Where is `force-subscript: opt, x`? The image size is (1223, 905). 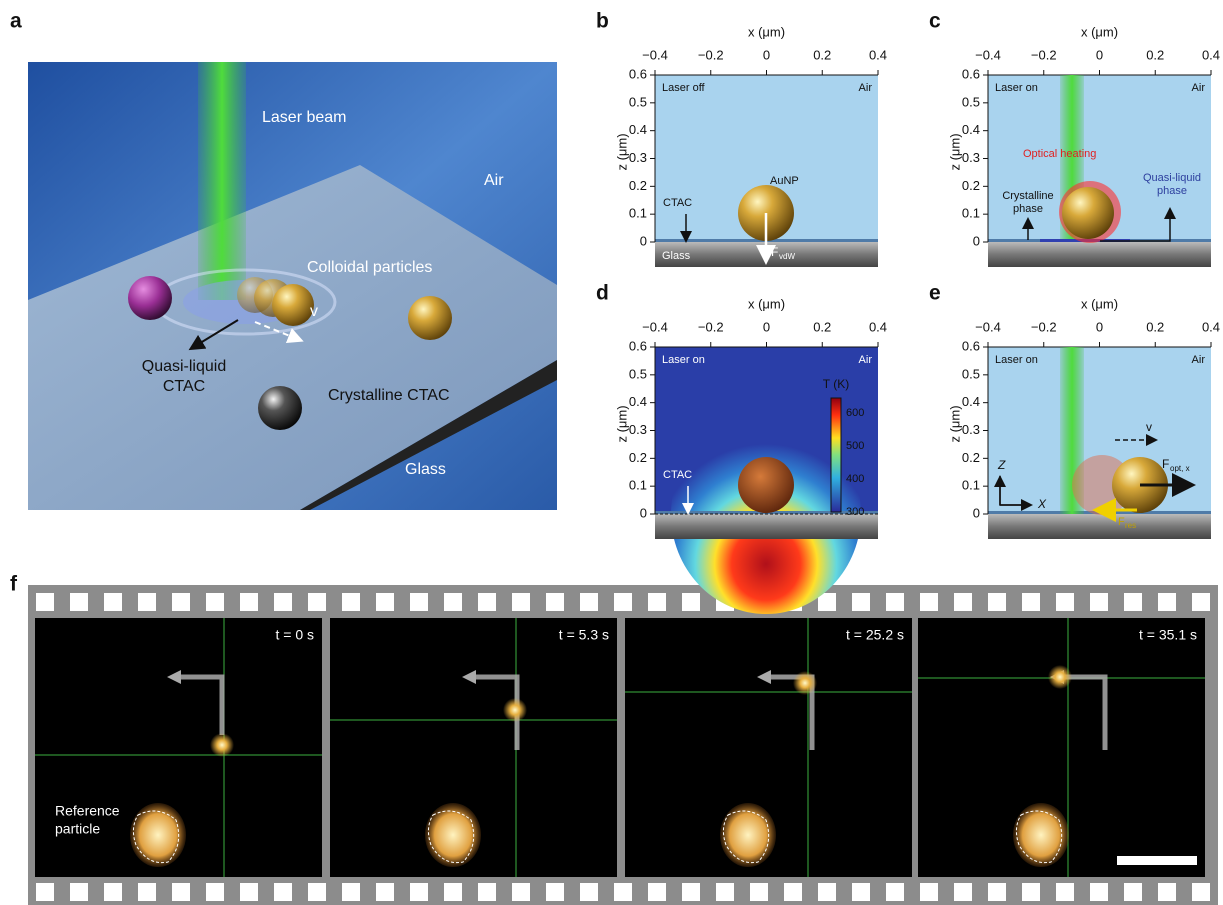 force-subscript: opt, x is located at coordinates (1180, 468).